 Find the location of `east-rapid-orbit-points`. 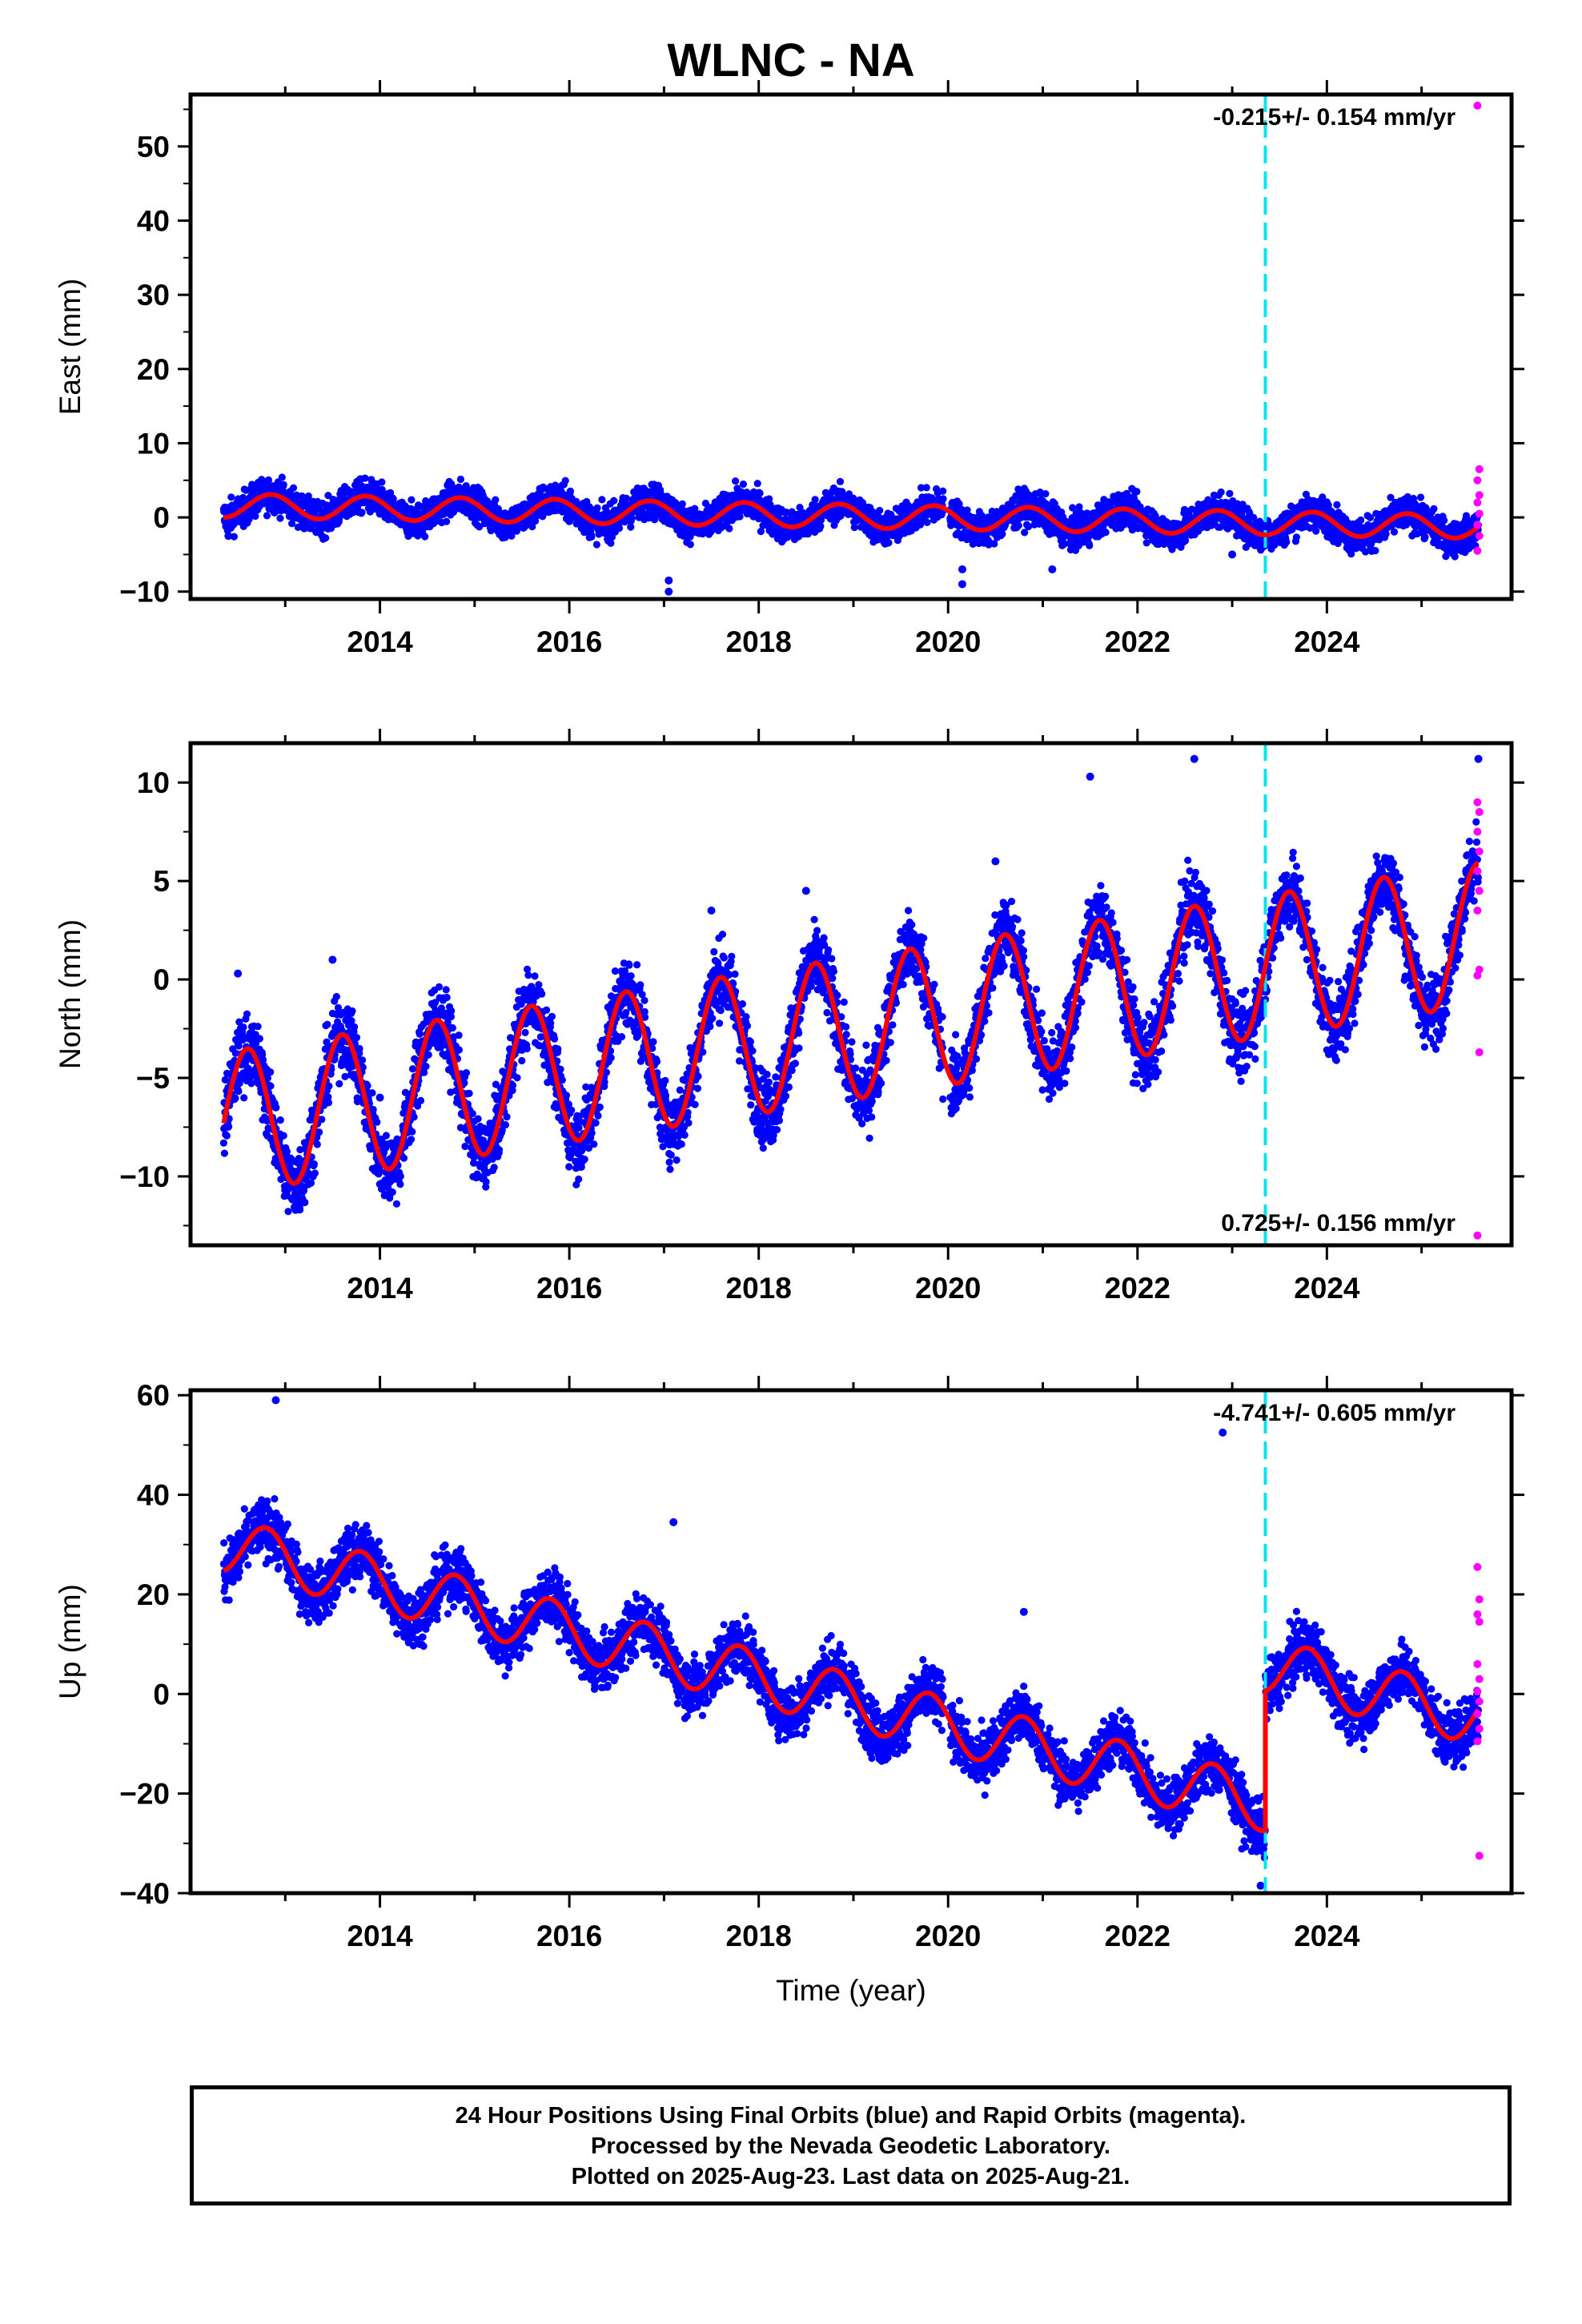

east-rapid-orbit-points is located at coordinates (1478, 328).